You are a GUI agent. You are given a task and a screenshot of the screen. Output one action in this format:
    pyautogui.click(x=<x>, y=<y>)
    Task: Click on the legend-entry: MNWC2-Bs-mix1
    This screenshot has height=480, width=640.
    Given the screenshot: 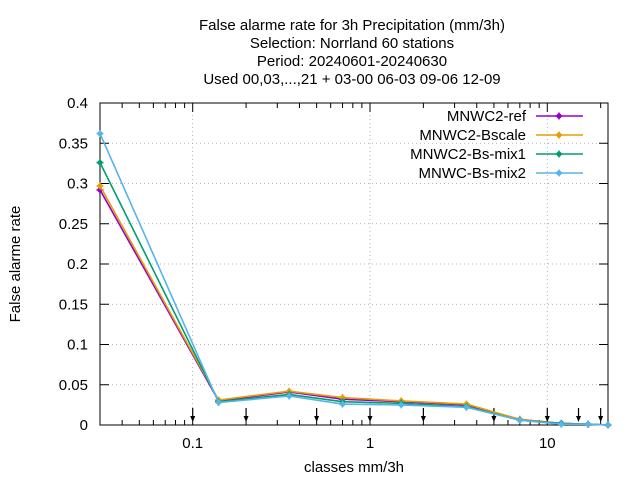 What is the action you would take?
    pyautogui.click(x=496, y=154)
    